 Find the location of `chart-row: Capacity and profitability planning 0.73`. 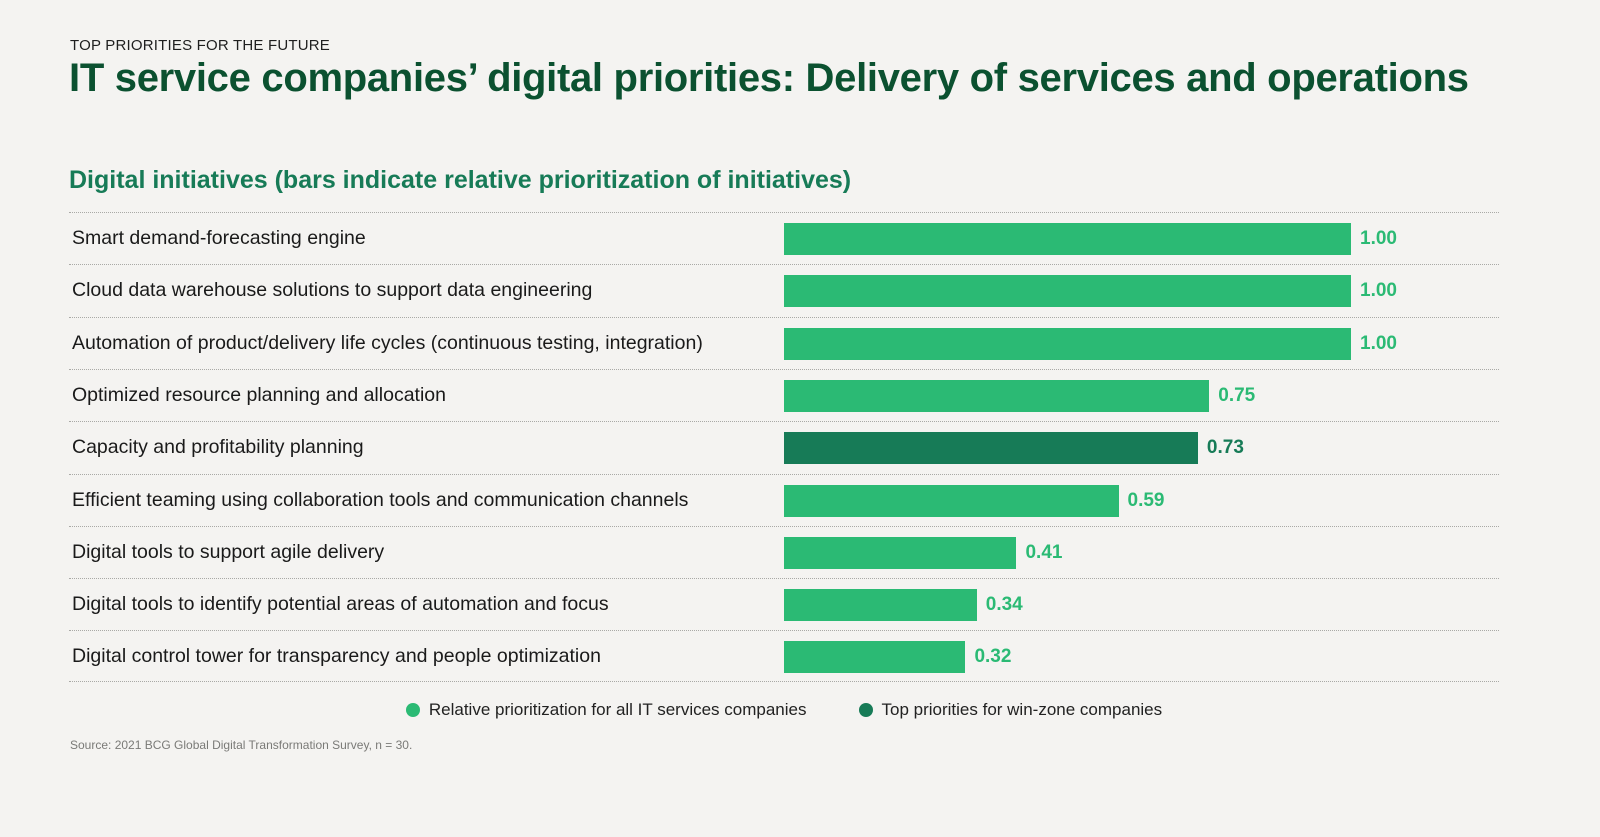

chart-row: Capacity and profitability planning 0.73 is located at coordinates (784, 447).